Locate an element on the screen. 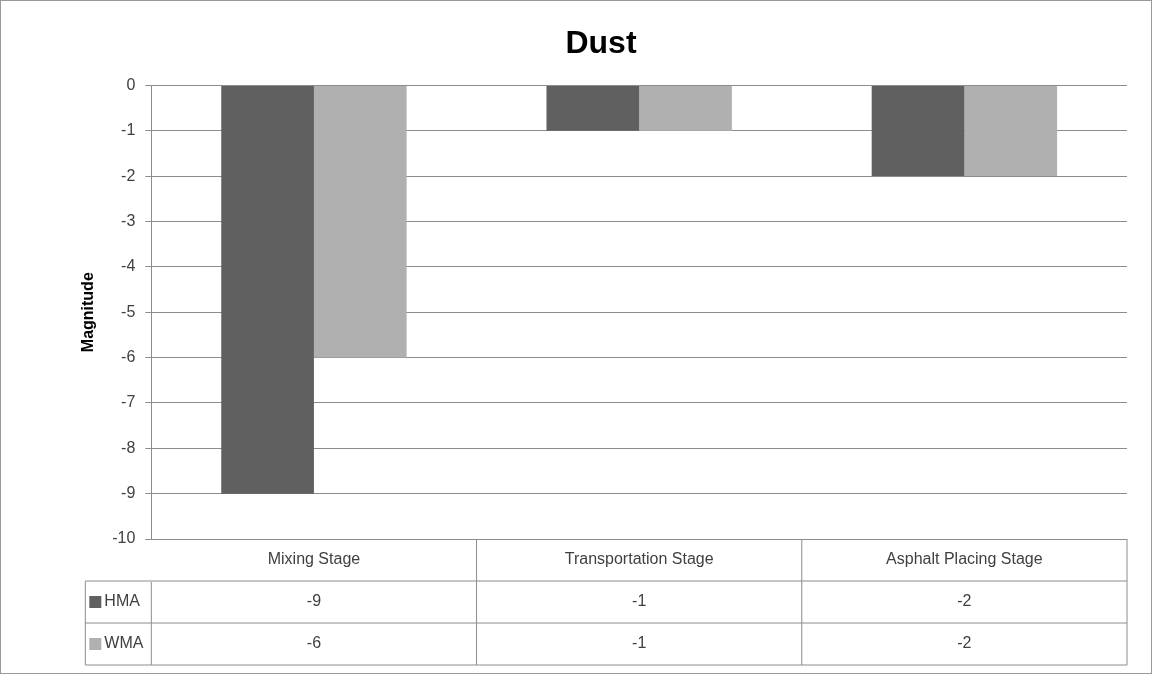  y-tick-label: -6 is located at coordinates (128, 356).